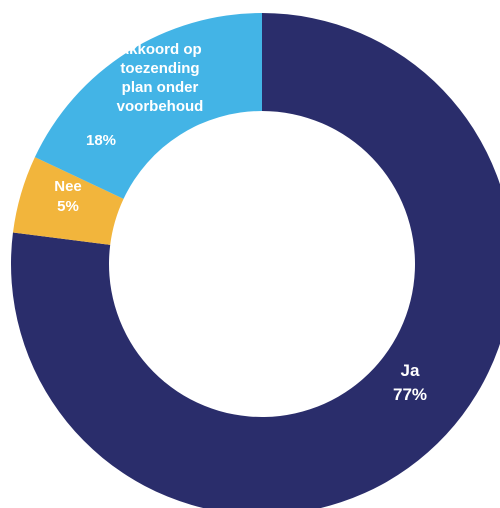  Describe the element at coordinates (68, 186) in the screenshot. I see `slice-label-nee: Nee` at that location.